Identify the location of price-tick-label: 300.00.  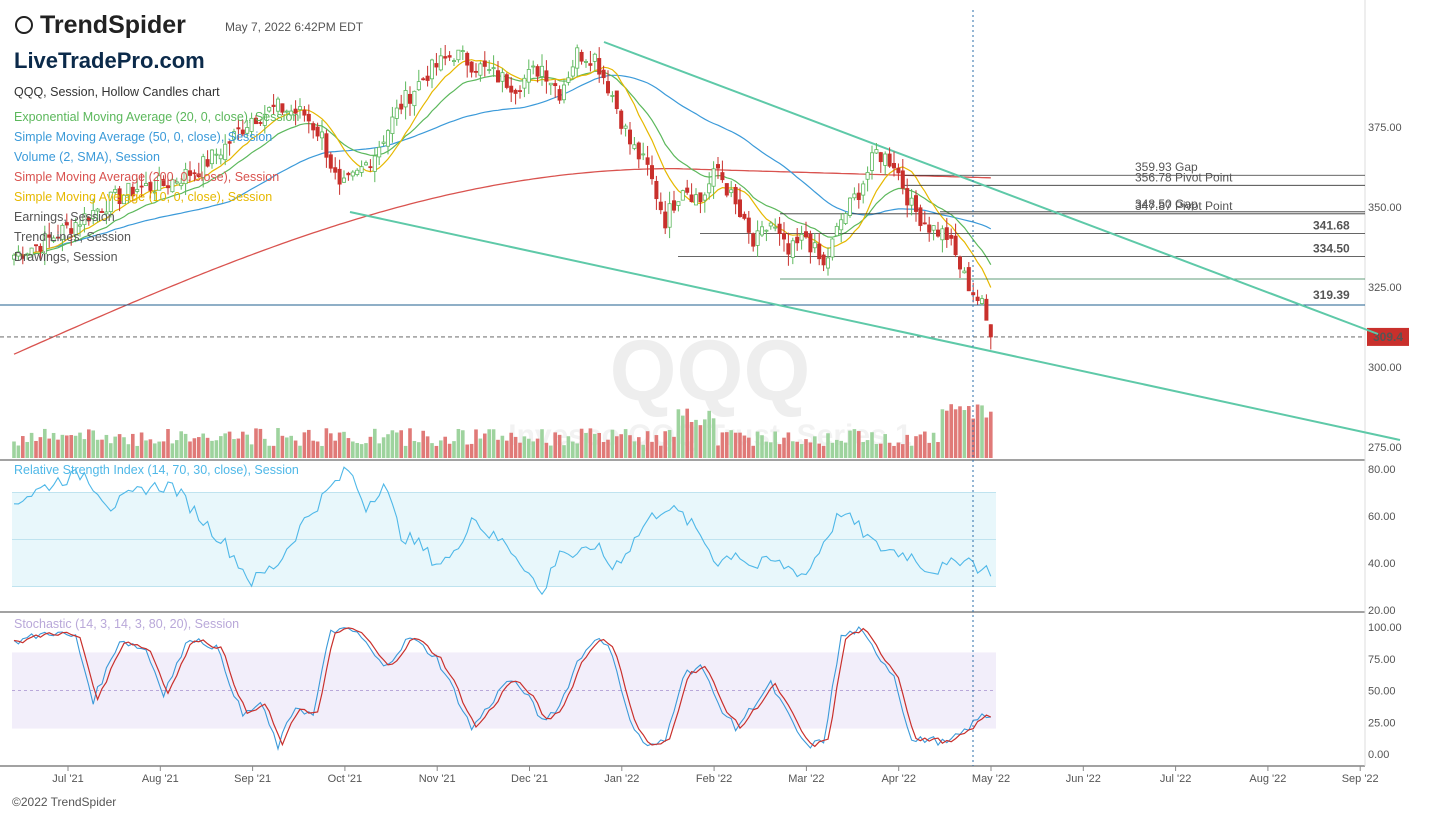
(1385, 368).